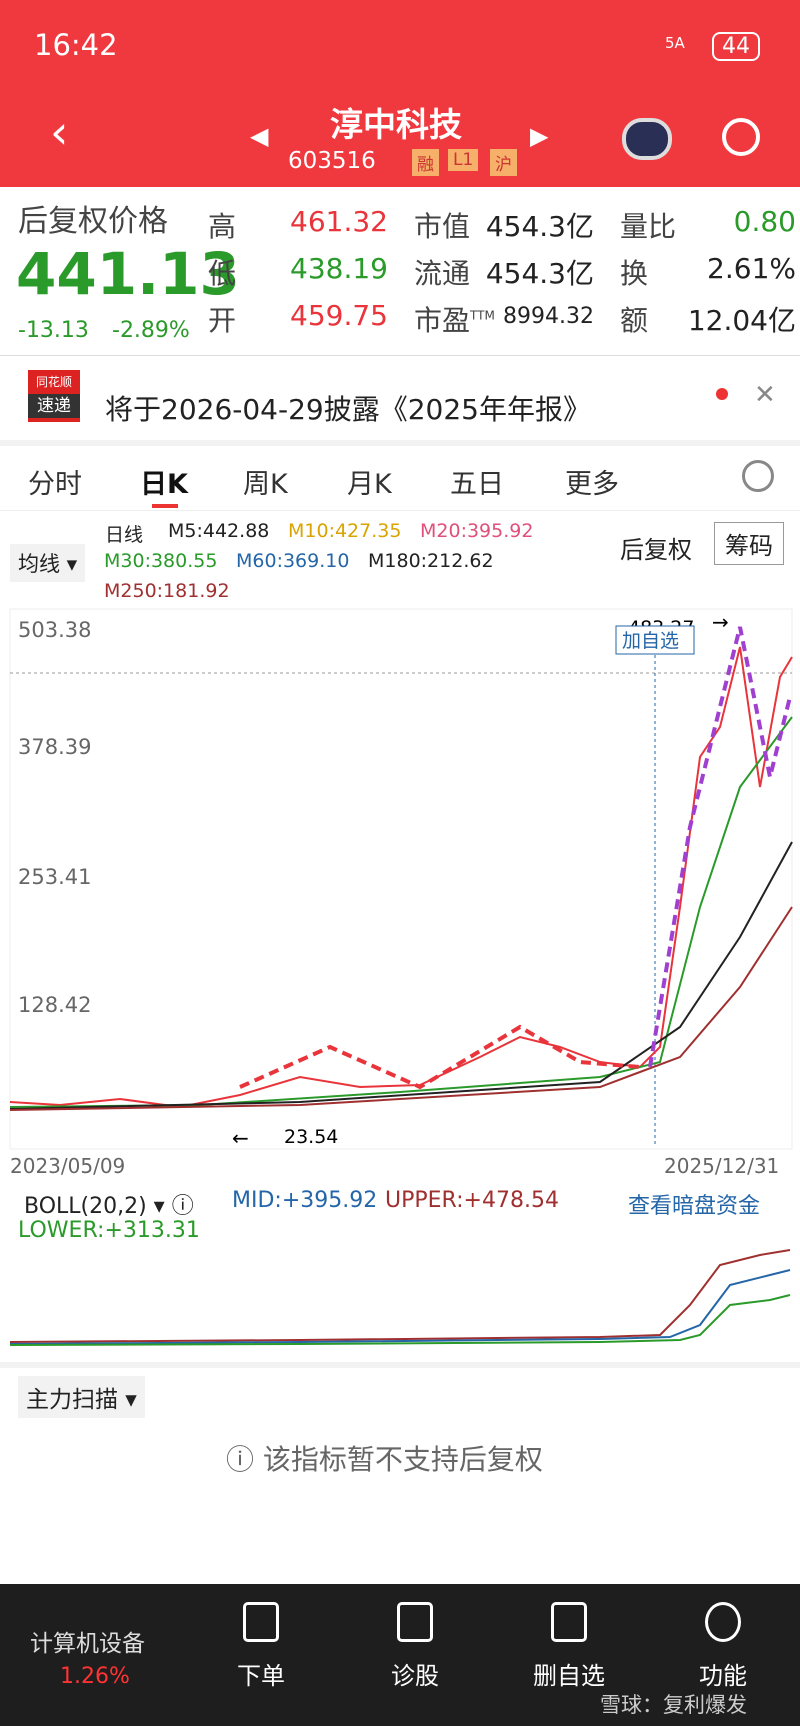 The width and height of the screenshot is (800, 1726). Describe the element at coordinates (539, 136) in the screenshot. I see `next: ▶` at that location.